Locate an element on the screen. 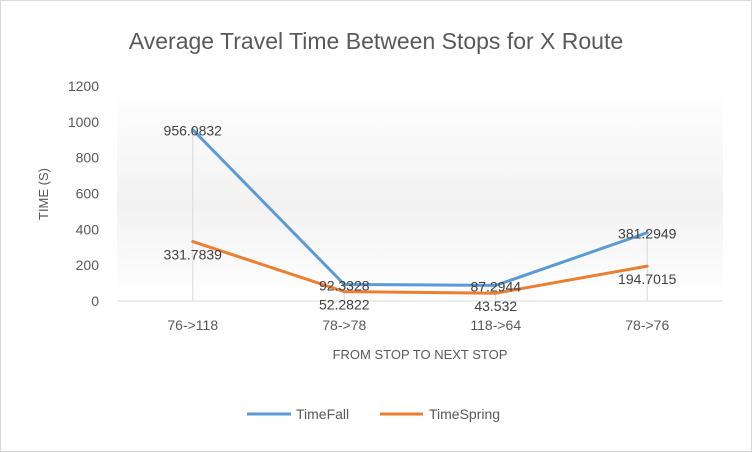 This screenshot has height=452, width=752. data-label: 381.2949 is located at coordinates (647, 234).